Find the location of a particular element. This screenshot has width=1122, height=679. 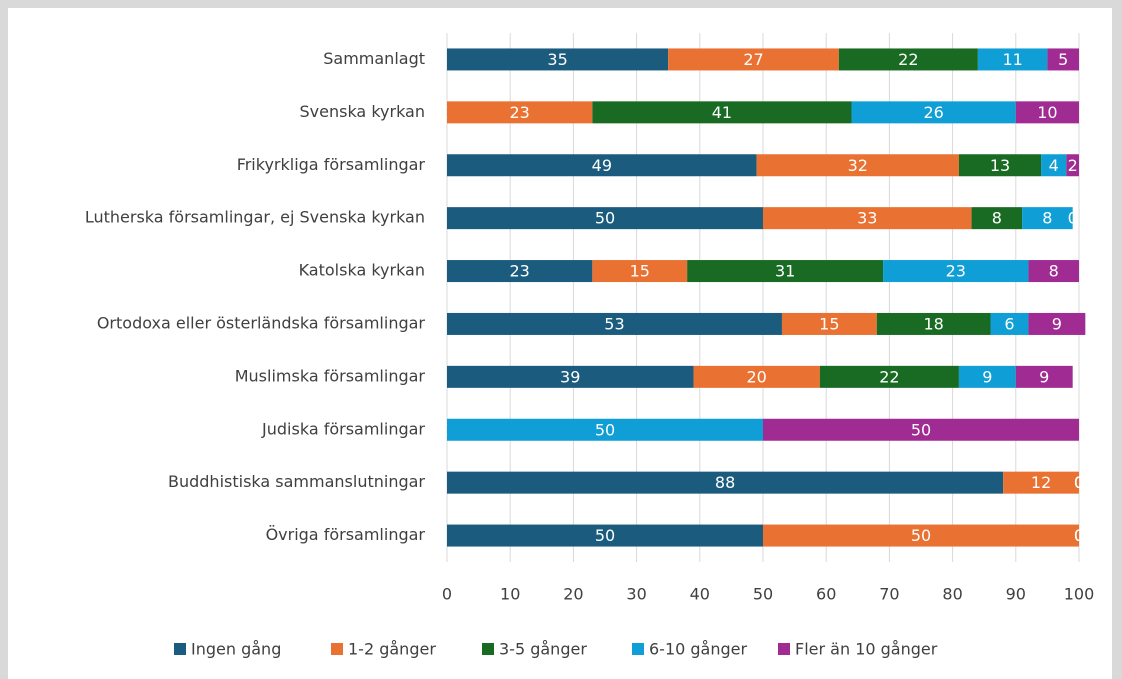

legend-label: 6-10 gånger is located at coordinates (698, 649).